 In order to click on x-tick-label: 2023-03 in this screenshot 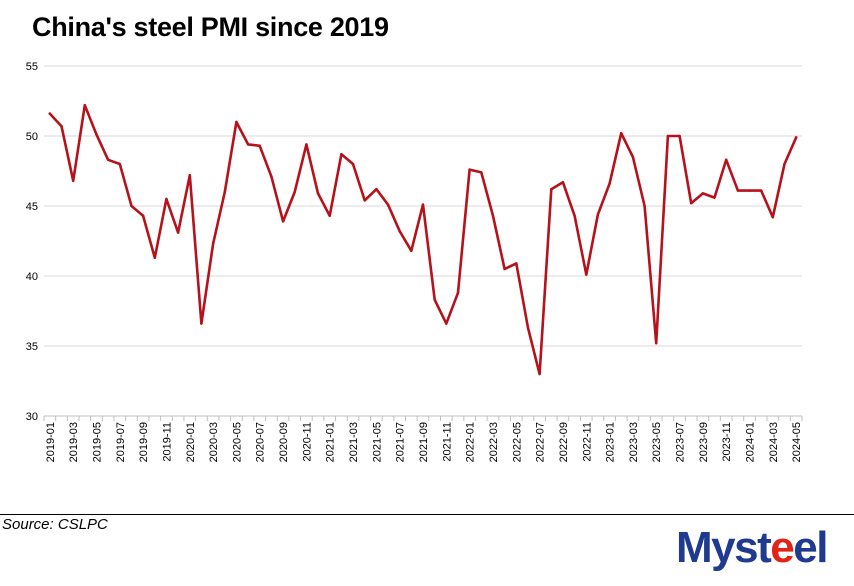, I will do `click(634, 442)`.